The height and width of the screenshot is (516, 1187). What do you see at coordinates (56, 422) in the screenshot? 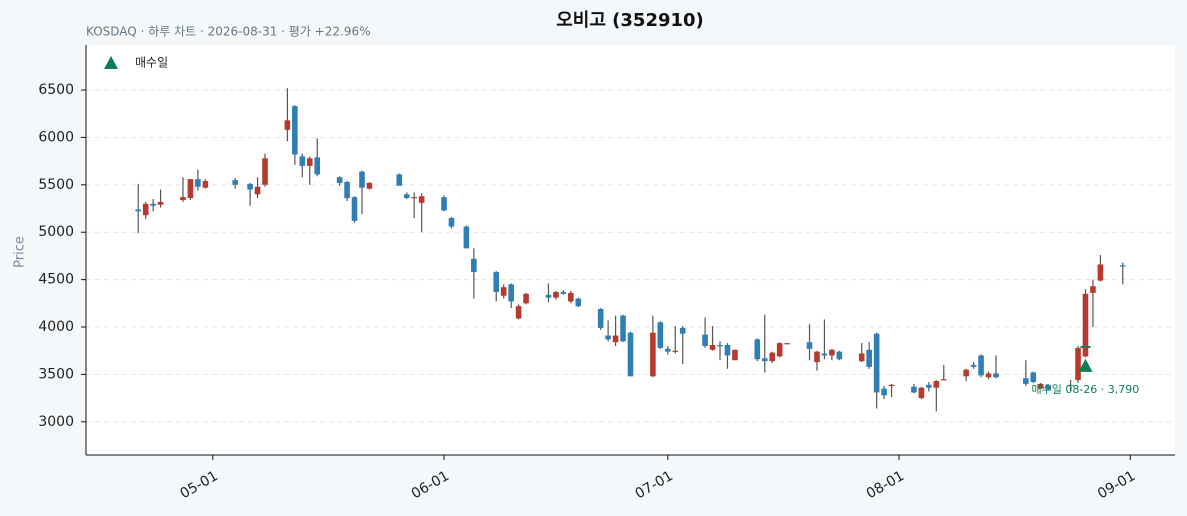
I see `y-tick-label: 3000` at bounding box center [56, 422].